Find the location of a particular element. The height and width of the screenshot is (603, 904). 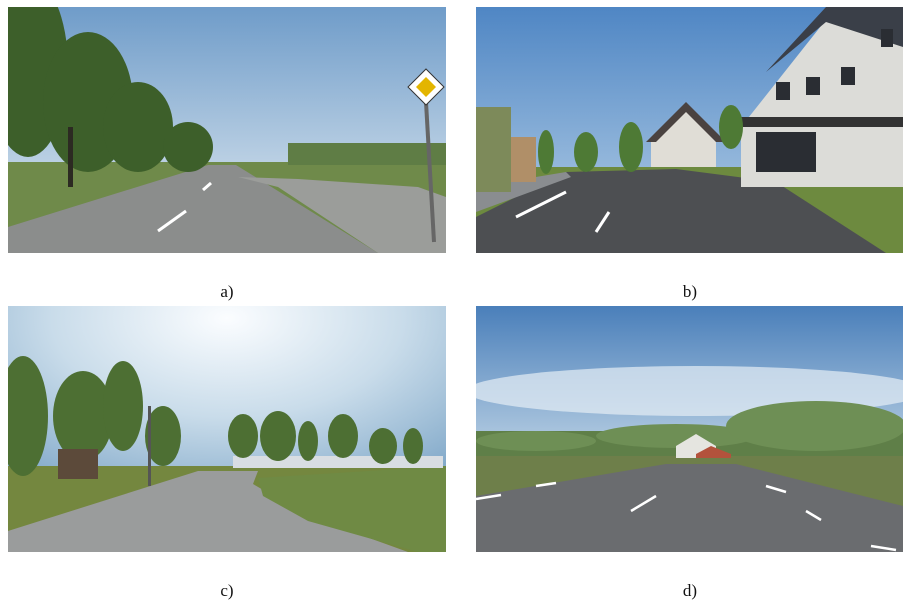

panel-caption: a) is located at coordinates (227, 291).